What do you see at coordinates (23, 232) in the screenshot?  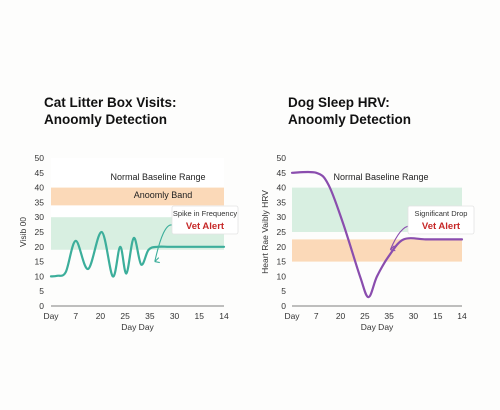 I see `y-axis-label: Visib 00` at bounding box center [23, 232].